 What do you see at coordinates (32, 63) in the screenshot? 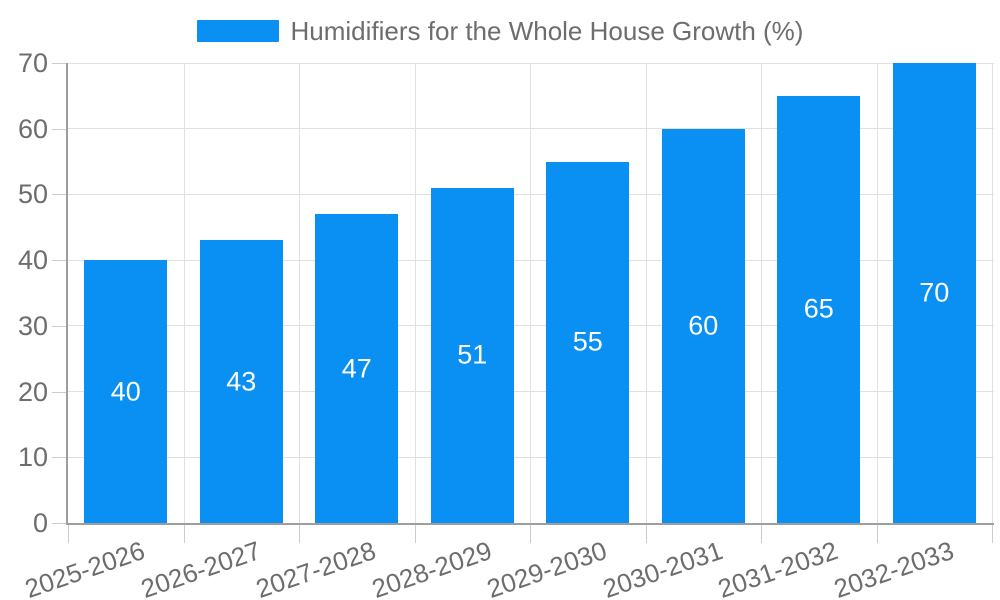
I see `y-tick-label: 70` at bounding box center [32, 63].